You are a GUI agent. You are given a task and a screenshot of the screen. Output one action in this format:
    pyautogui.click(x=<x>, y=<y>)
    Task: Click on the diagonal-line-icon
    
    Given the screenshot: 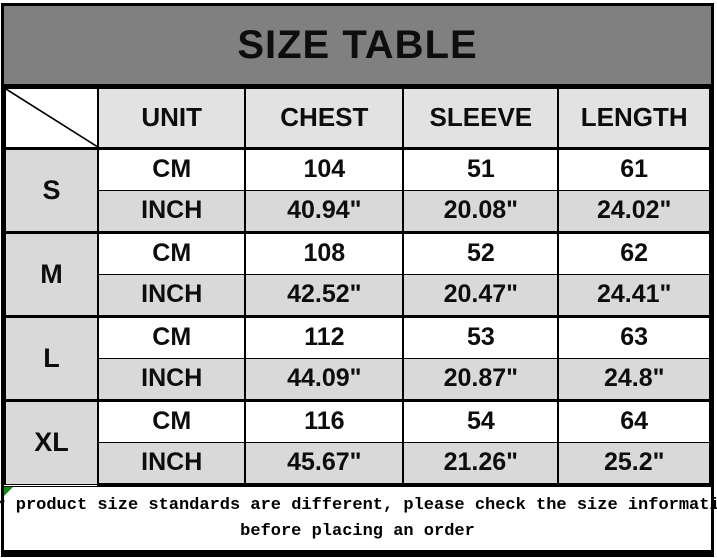 What is the action you would take?
    pyautogui.click(x=51, y=118)
    